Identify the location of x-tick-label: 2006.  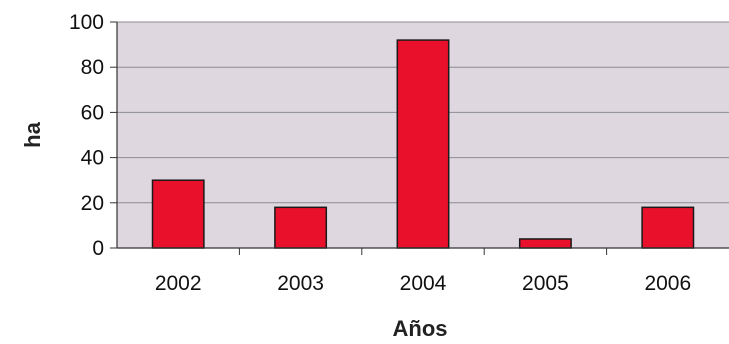
(667, 283).